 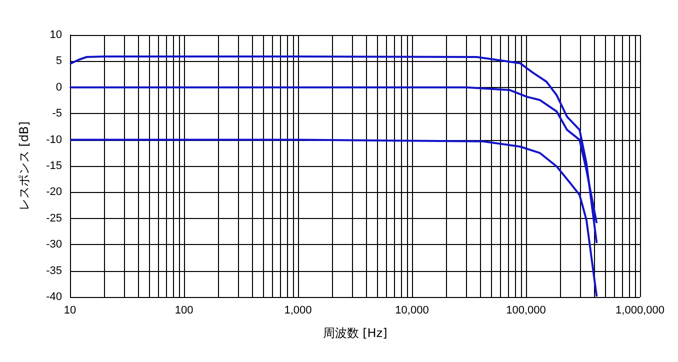 What do you see at coordinates (54, 244) in the screenshot?
I see `y-tick-label: -30` at bounding box center [54, 244].